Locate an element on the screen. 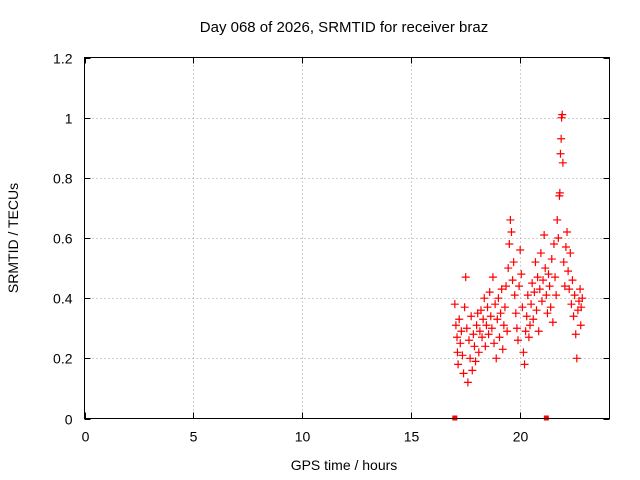  y-tick-label: 0.6 is located at coordinates (63, 239).